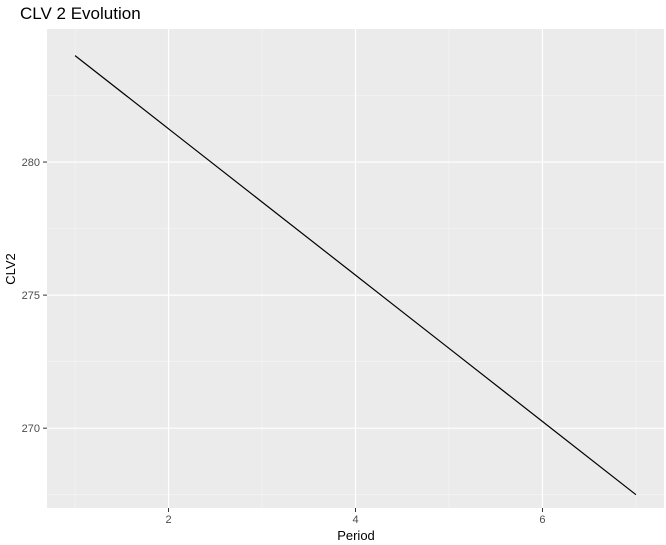 This screenshot has width=666, height=545. What do you see at coordinates (31, 296) in the screenshot?
I see `y-tick-label: 275` at bounding box center [31, 296].